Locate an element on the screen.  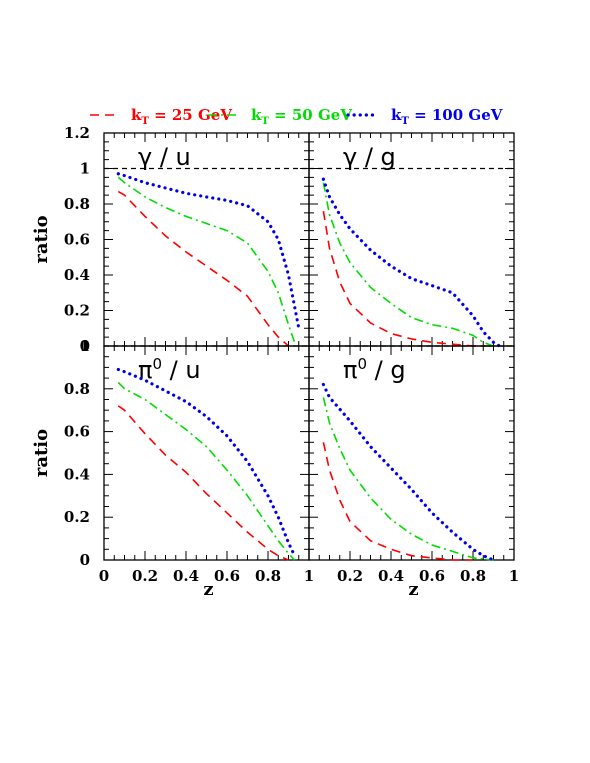
panel-pi0-g: 0.2 0.4 0.6 0.8 1 z π0 / g is located at coordinates (413, 472).